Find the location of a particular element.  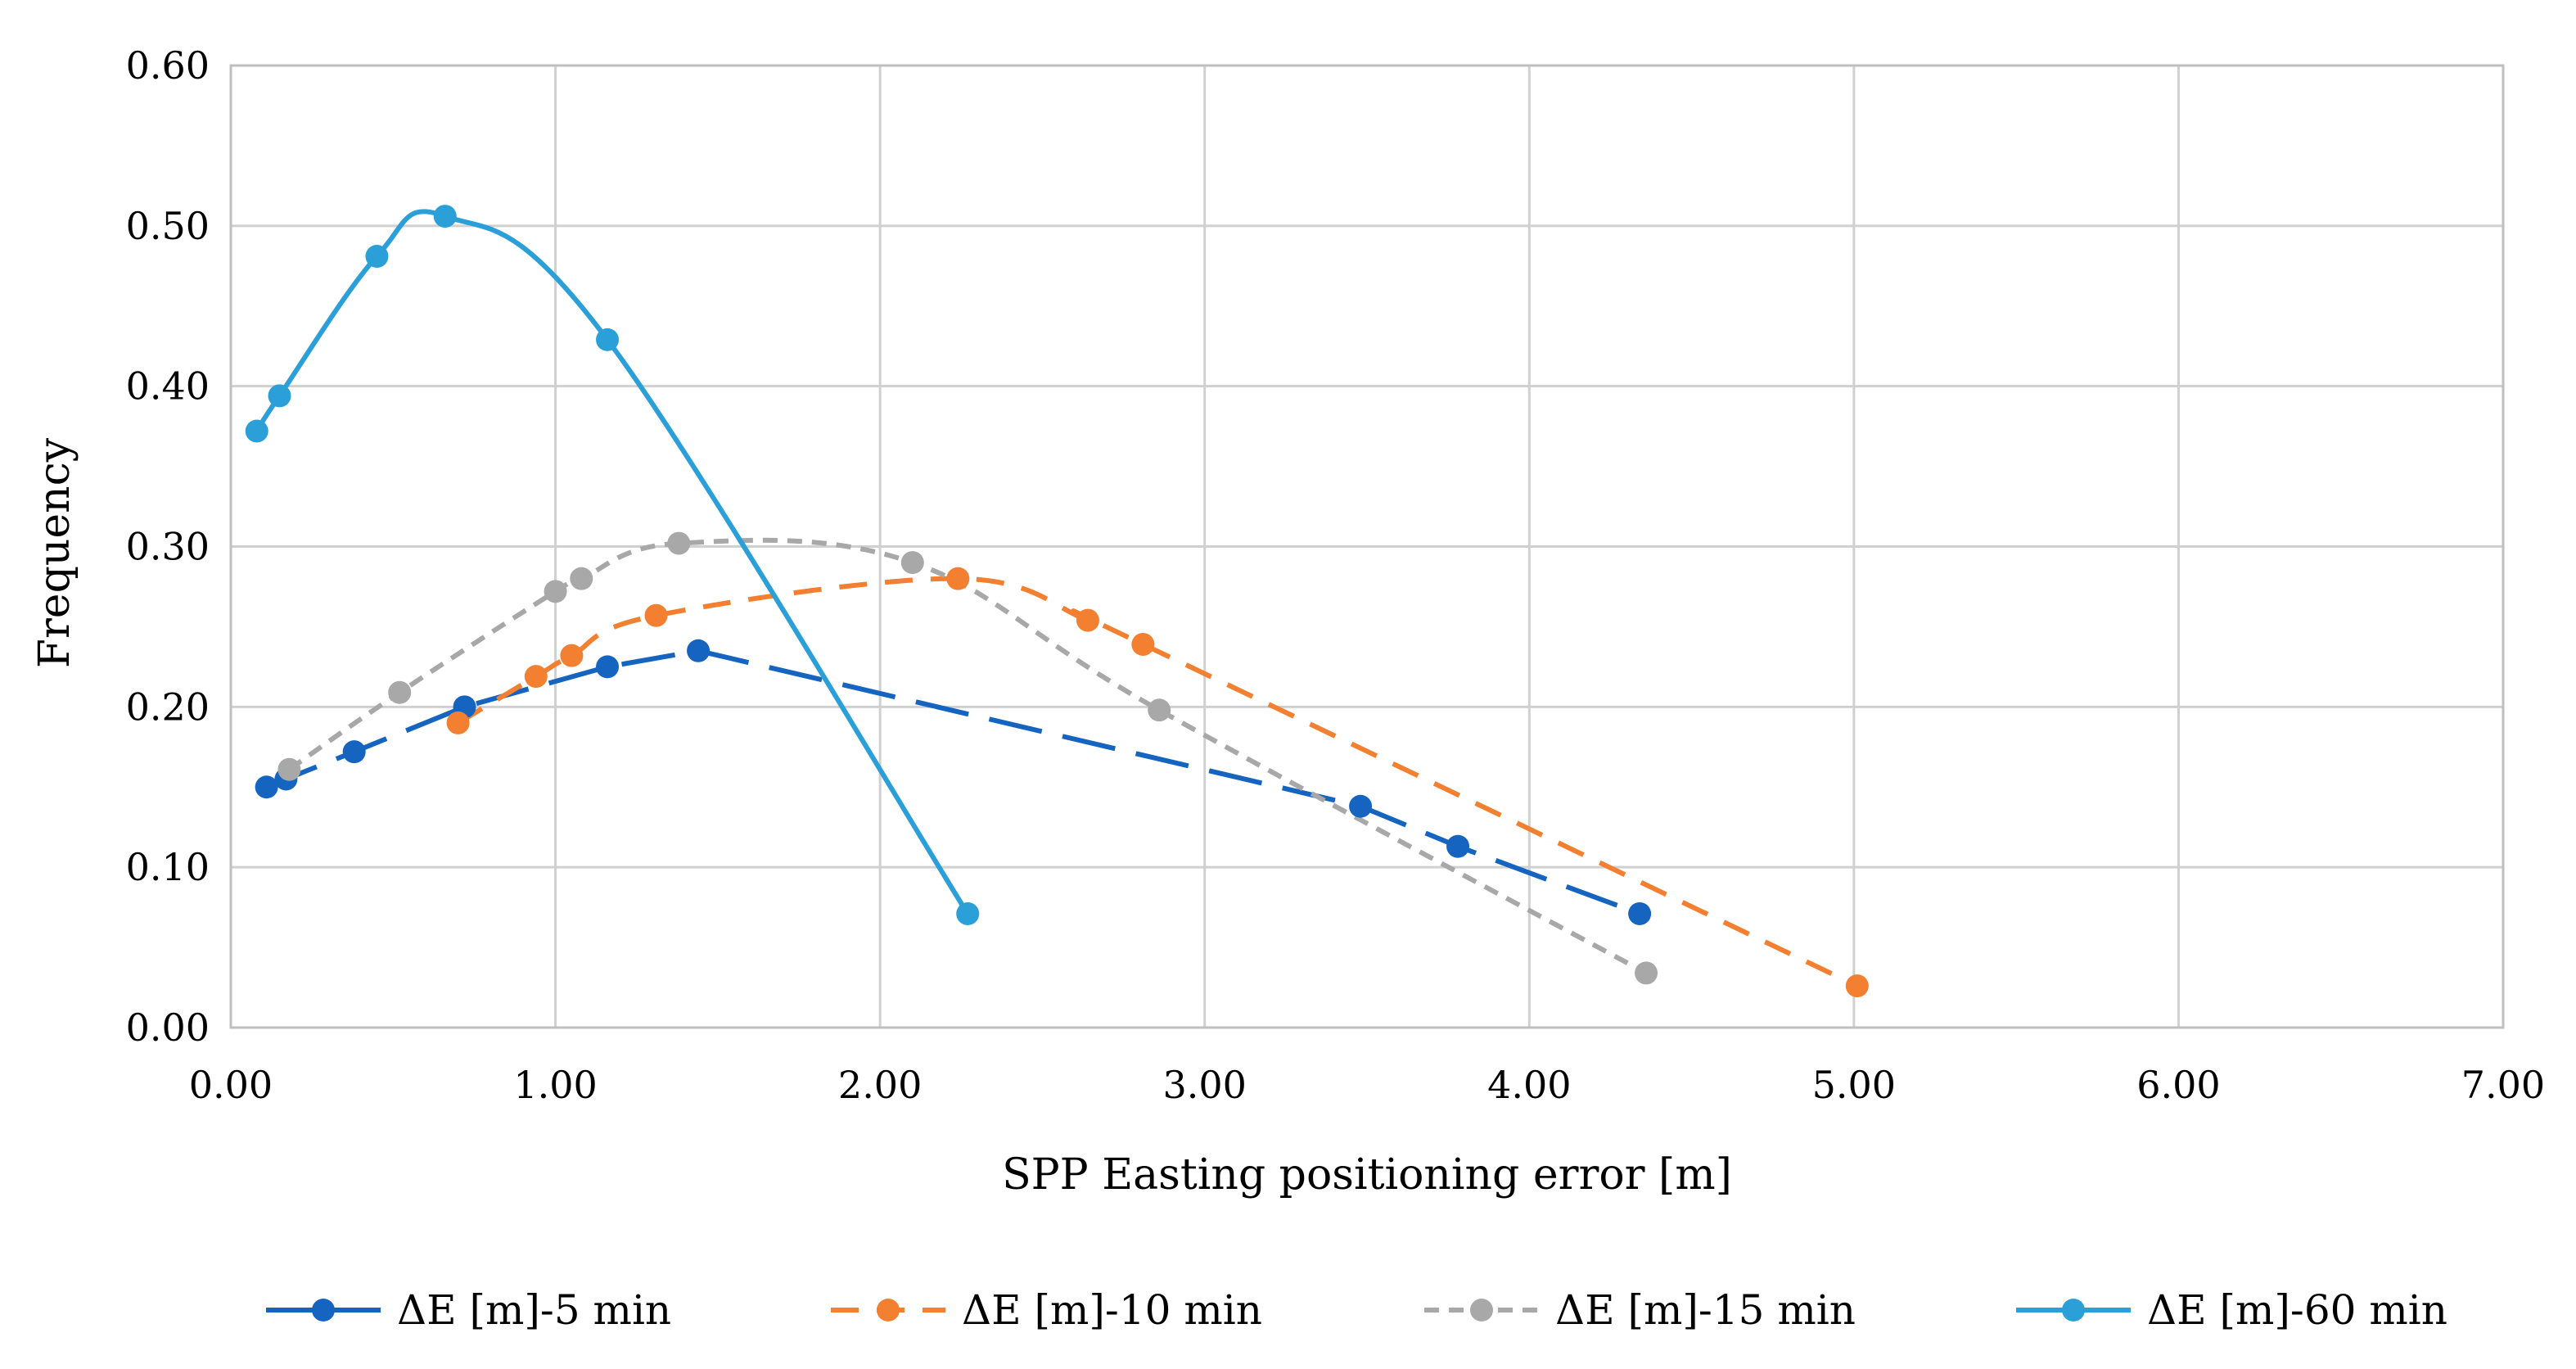

legend-label: ΔE [m]-60 min is located at coordinates (2297, 1310).